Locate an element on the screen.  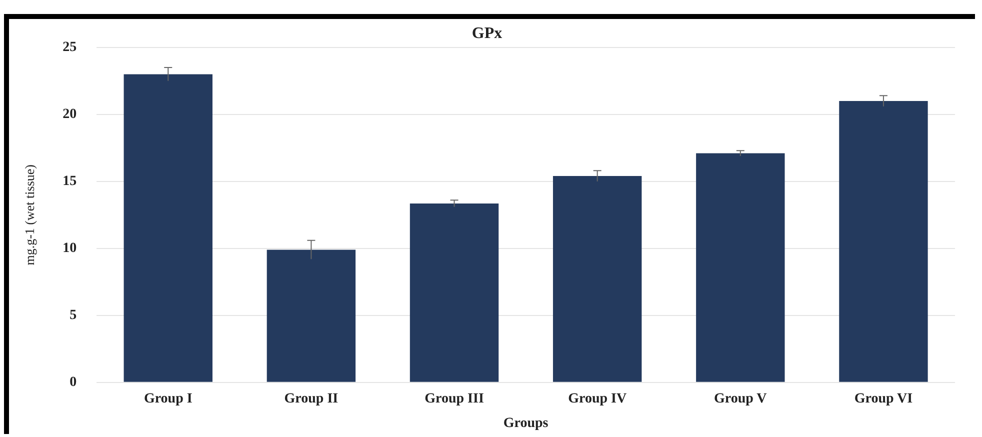
chart-title: GPx is located at coordinates (487, 33).